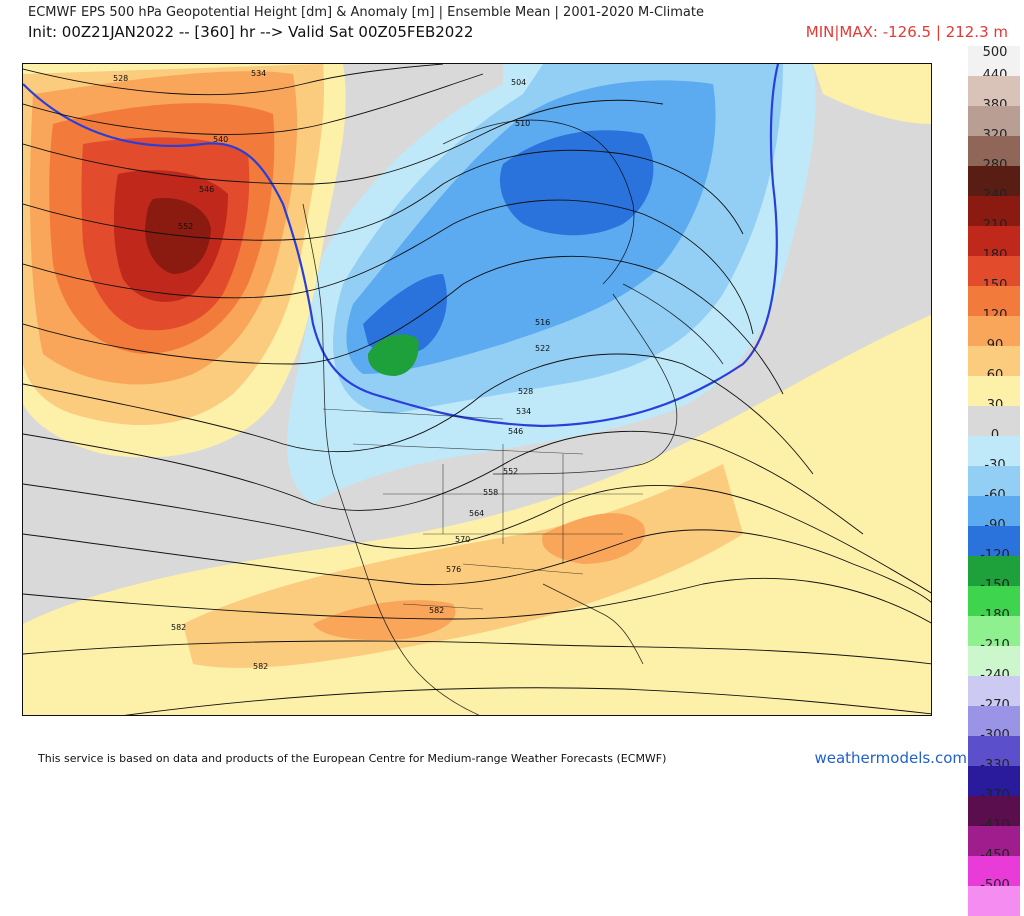 This screenshot has width=1024, height=916. Describe the element at coordinates (593, 538) in the screenshot. I see `anomaly-warm-se-us` at that location.